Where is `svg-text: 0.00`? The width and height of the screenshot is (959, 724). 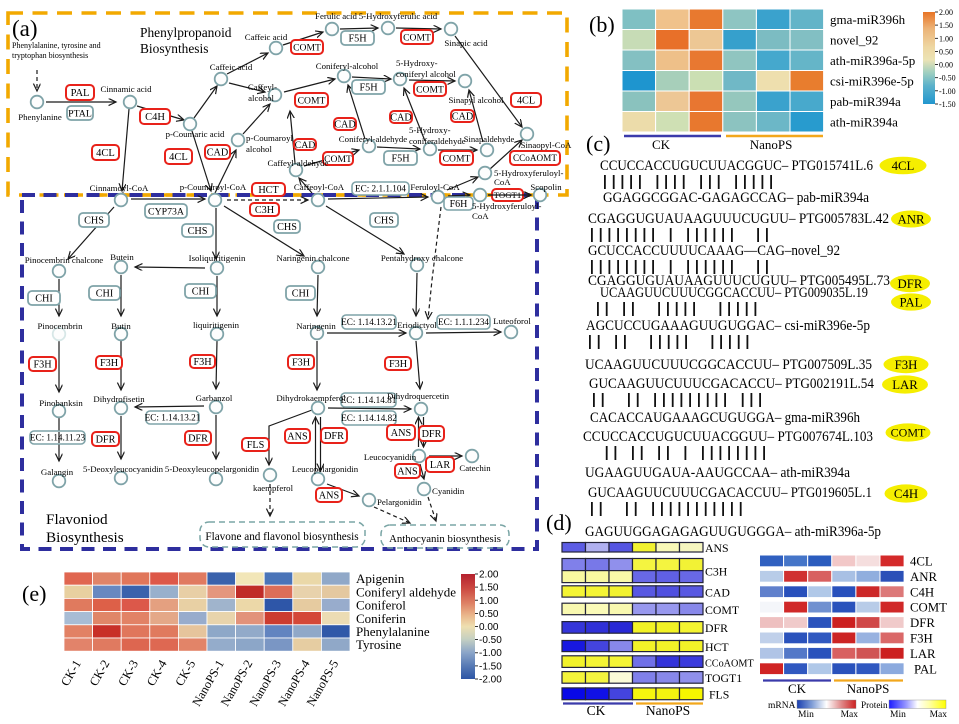
svg-text: 0.00 is located at coordinates (946, 65).